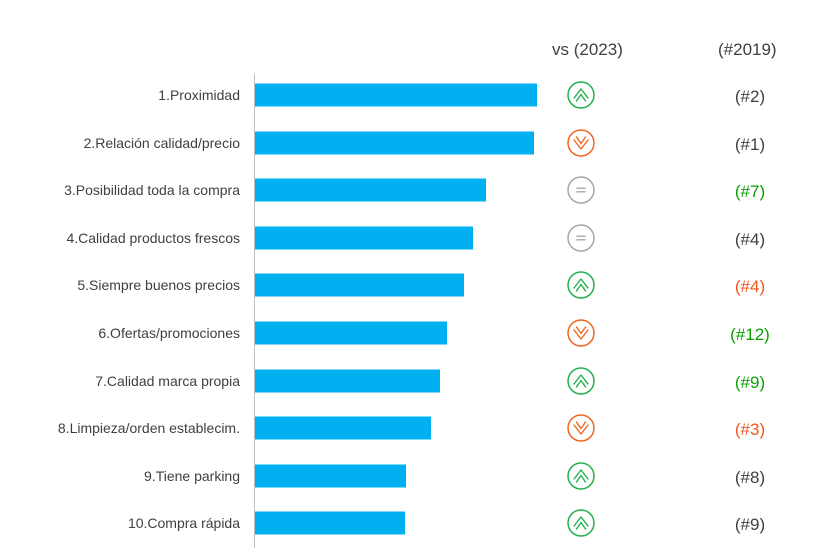 This screenshot has height=552, width=814. I want to click on category-axis-line, so click(254, 311).